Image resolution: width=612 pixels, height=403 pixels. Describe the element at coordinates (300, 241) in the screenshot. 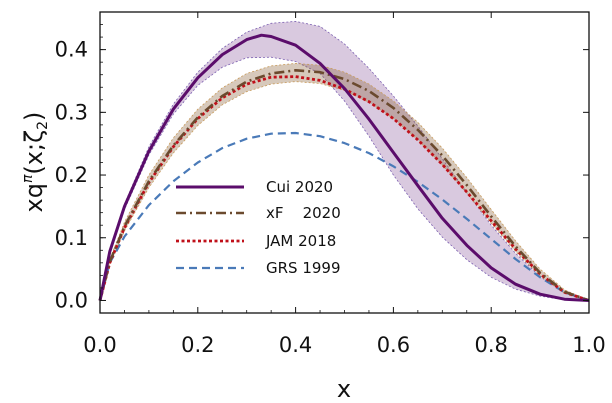

I see `legend-label: JAM 2018` at that location.